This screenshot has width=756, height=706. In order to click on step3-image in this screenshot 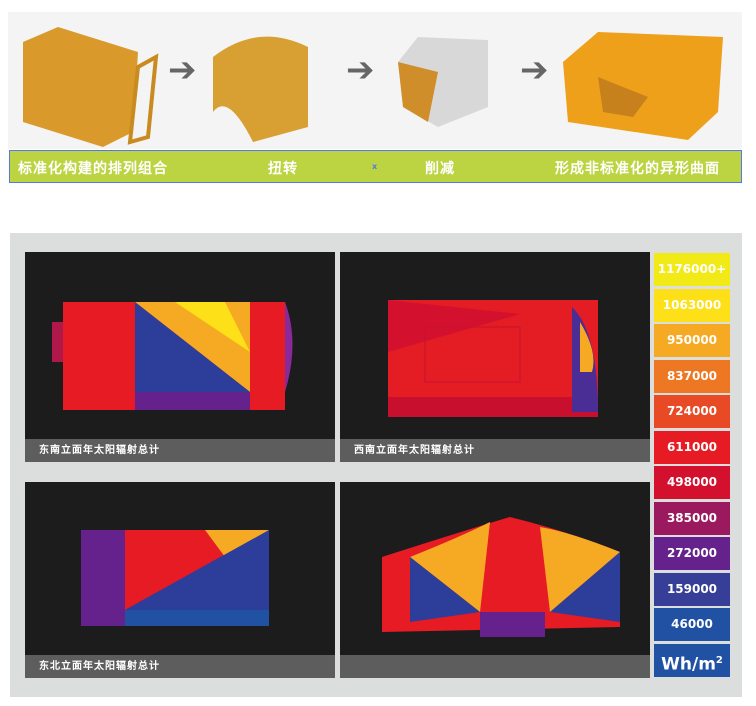, I will do `click(443, 82)`.